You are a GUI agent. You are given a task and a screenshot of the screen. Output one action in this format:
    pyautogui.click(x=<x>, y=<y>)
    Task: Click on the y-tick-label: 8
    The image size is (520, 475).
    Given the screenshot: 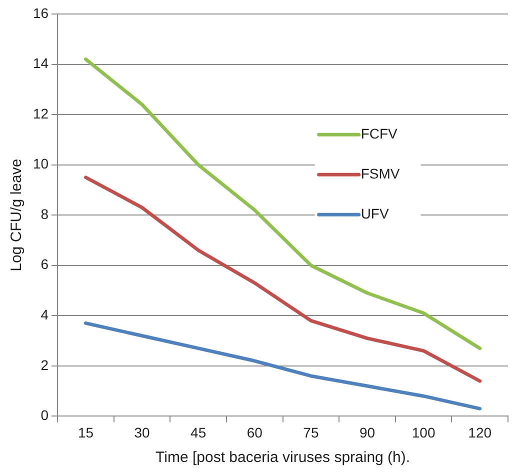 What is the action you would take?
    pyautogui.click(x=44, y=214)
    